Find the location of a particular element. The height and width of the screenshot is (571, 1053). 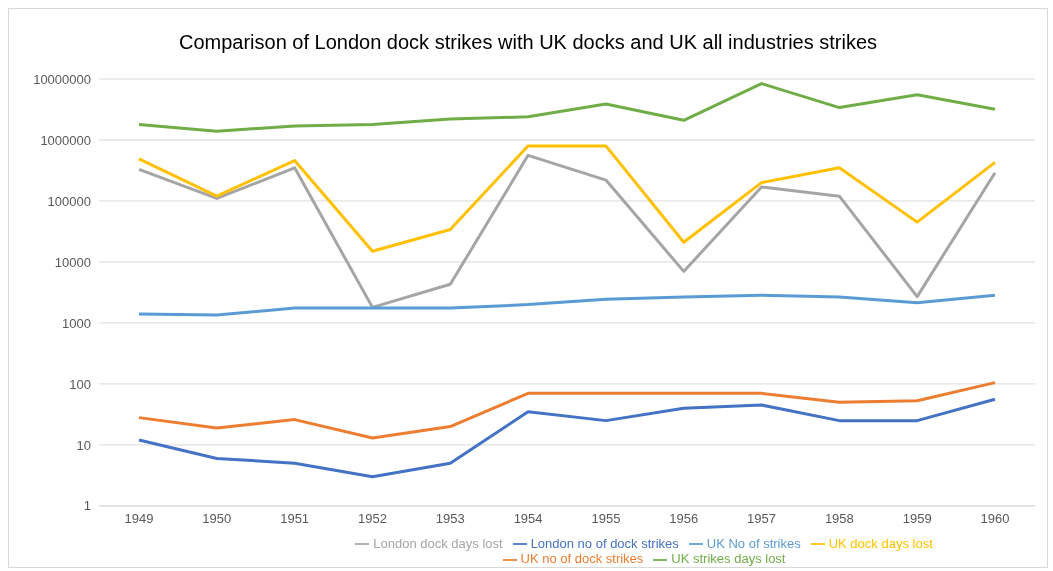

y-tick-label: 100 is located at coordinates (80, 384).